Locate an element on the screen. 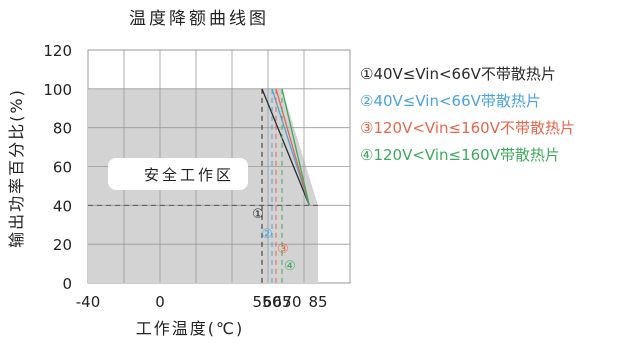 The image size is (624, 347). series-marker: ④ is located at coordinates (290, 266).